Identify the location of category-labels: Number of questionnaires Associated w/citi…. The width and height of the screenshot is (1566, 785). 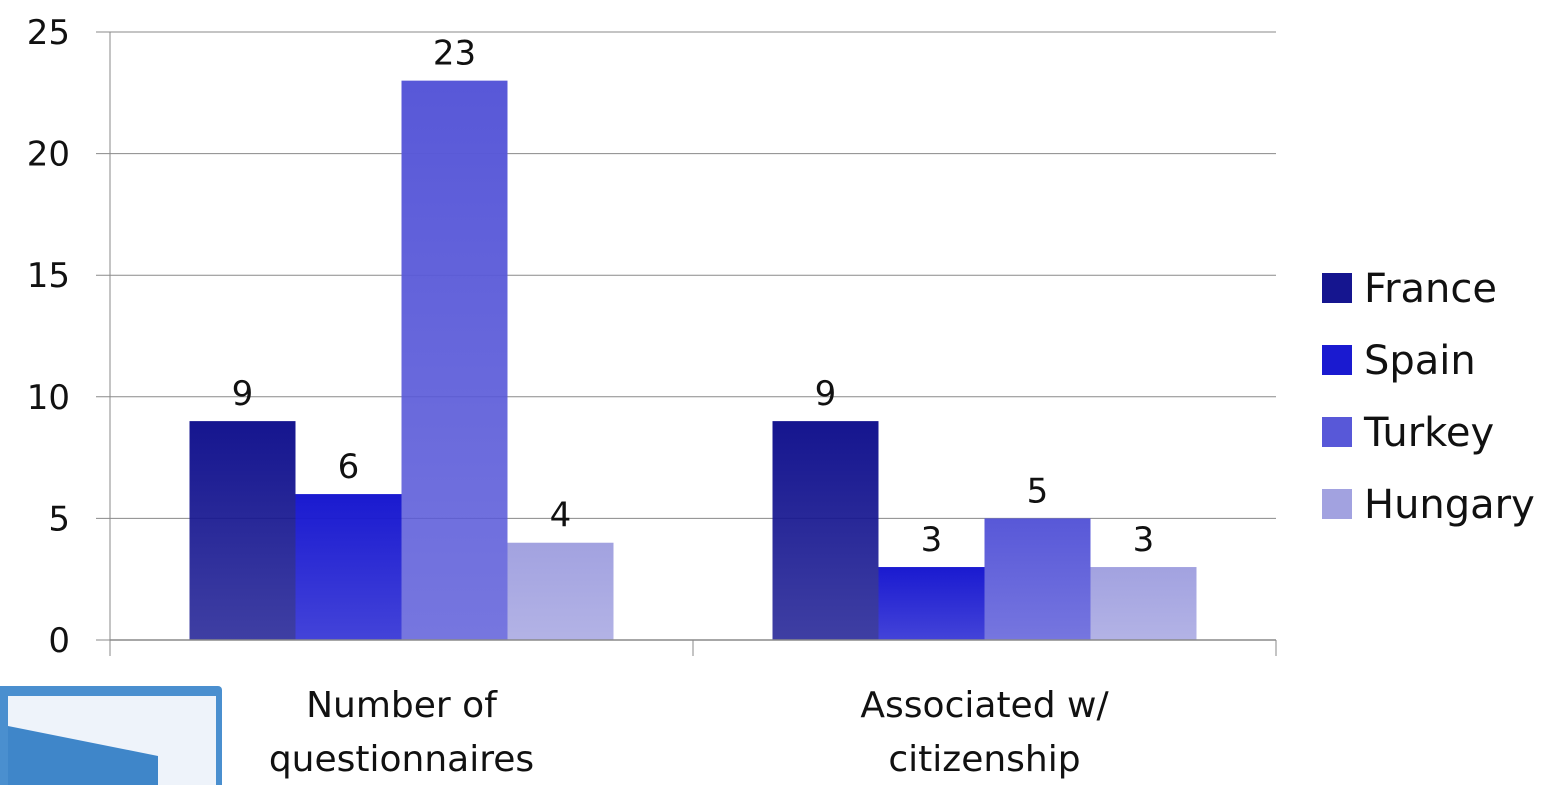
(689, 732).